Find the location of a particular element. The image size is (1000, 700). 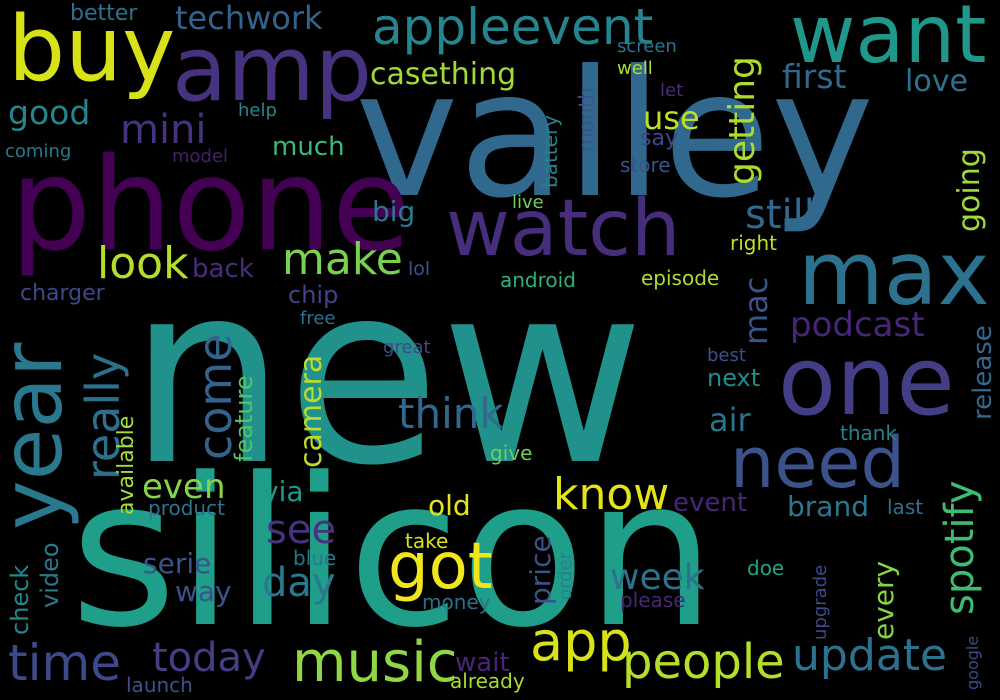

word-charger: charger is located at coordinates (62, 293).